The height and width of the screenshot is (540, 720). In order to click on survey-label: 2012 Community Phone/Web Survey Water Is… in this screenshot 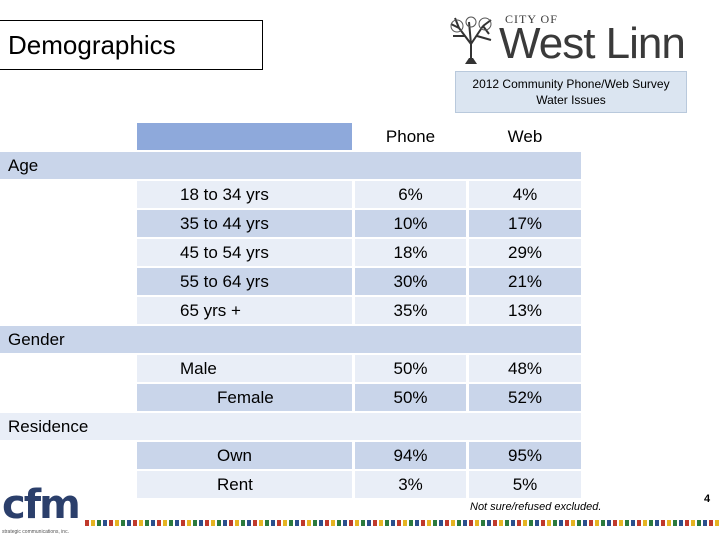, I will do `click(571, 92)`.